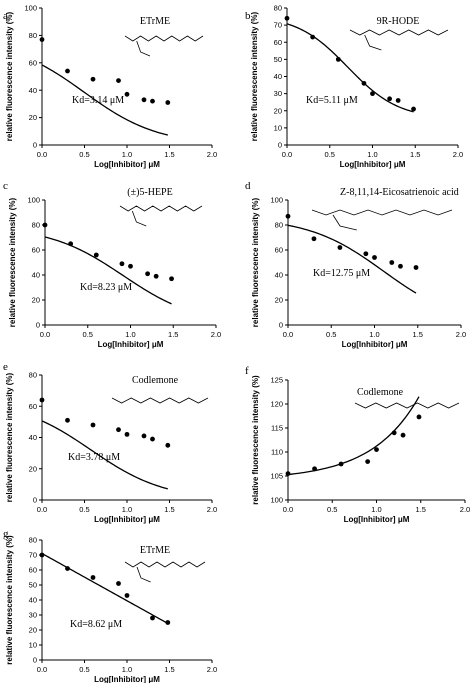 This screenshot has height=688, width=474. I want to click on kd-annotation: Kd=3.14 μM, so click(98, 100).